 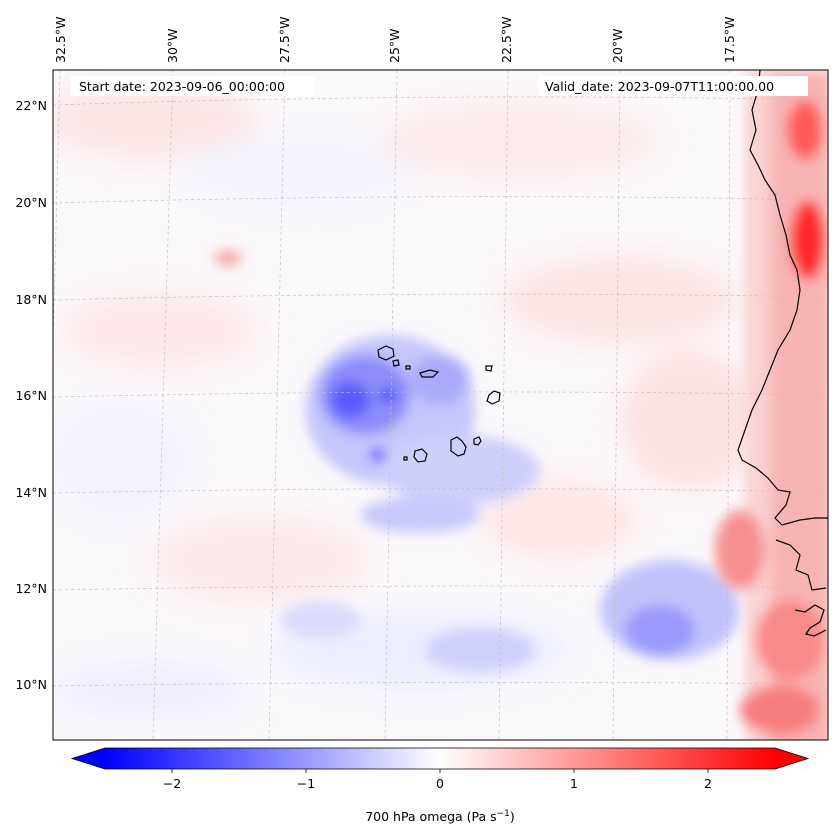 I want to click on colorbar-ticks: −2 −1 0 1 2, so click(x=437, y=780).